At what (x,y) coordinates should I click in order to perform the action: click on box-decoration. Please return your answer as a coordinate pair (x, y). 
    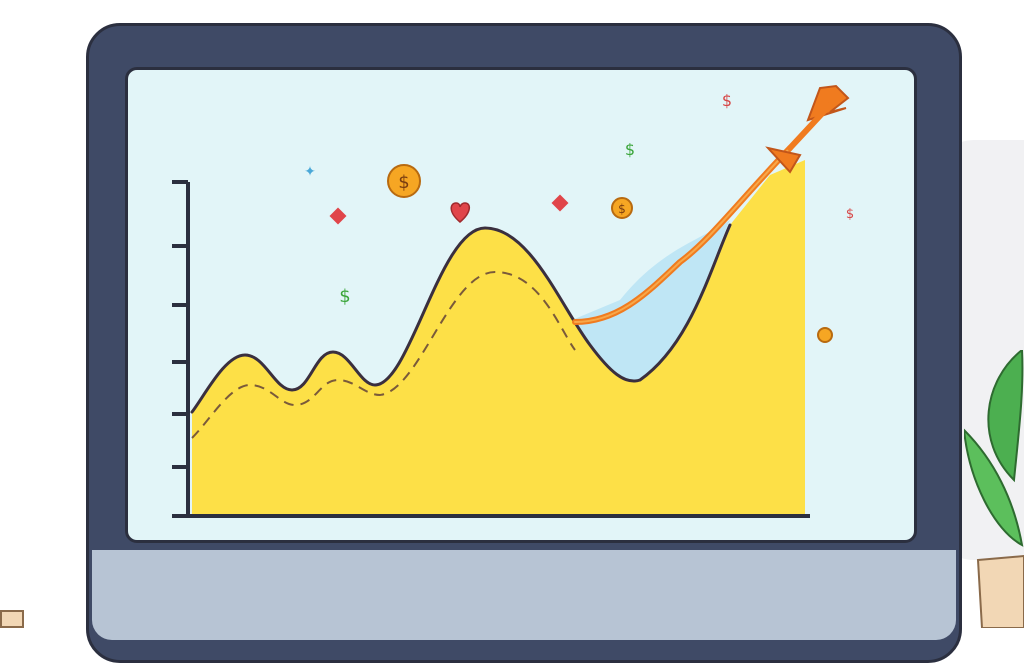
    Looking at the image, I should click on (12, 619).